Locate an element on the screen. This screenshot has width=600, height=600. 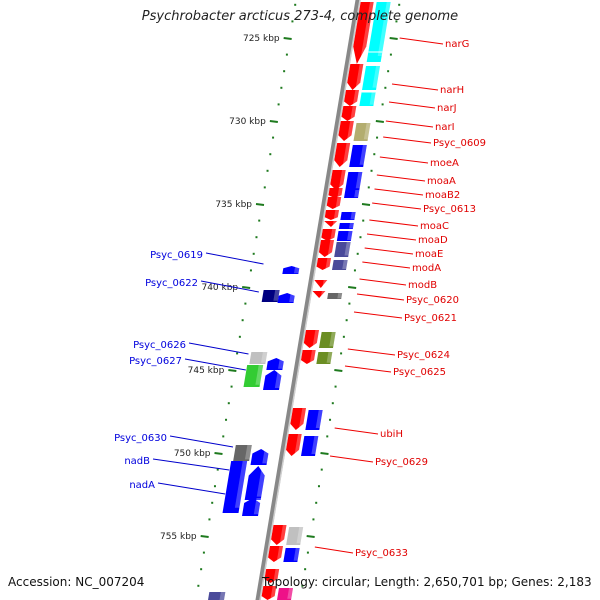
forward-gene-outer-16-body is located at coordinates (327, 340).